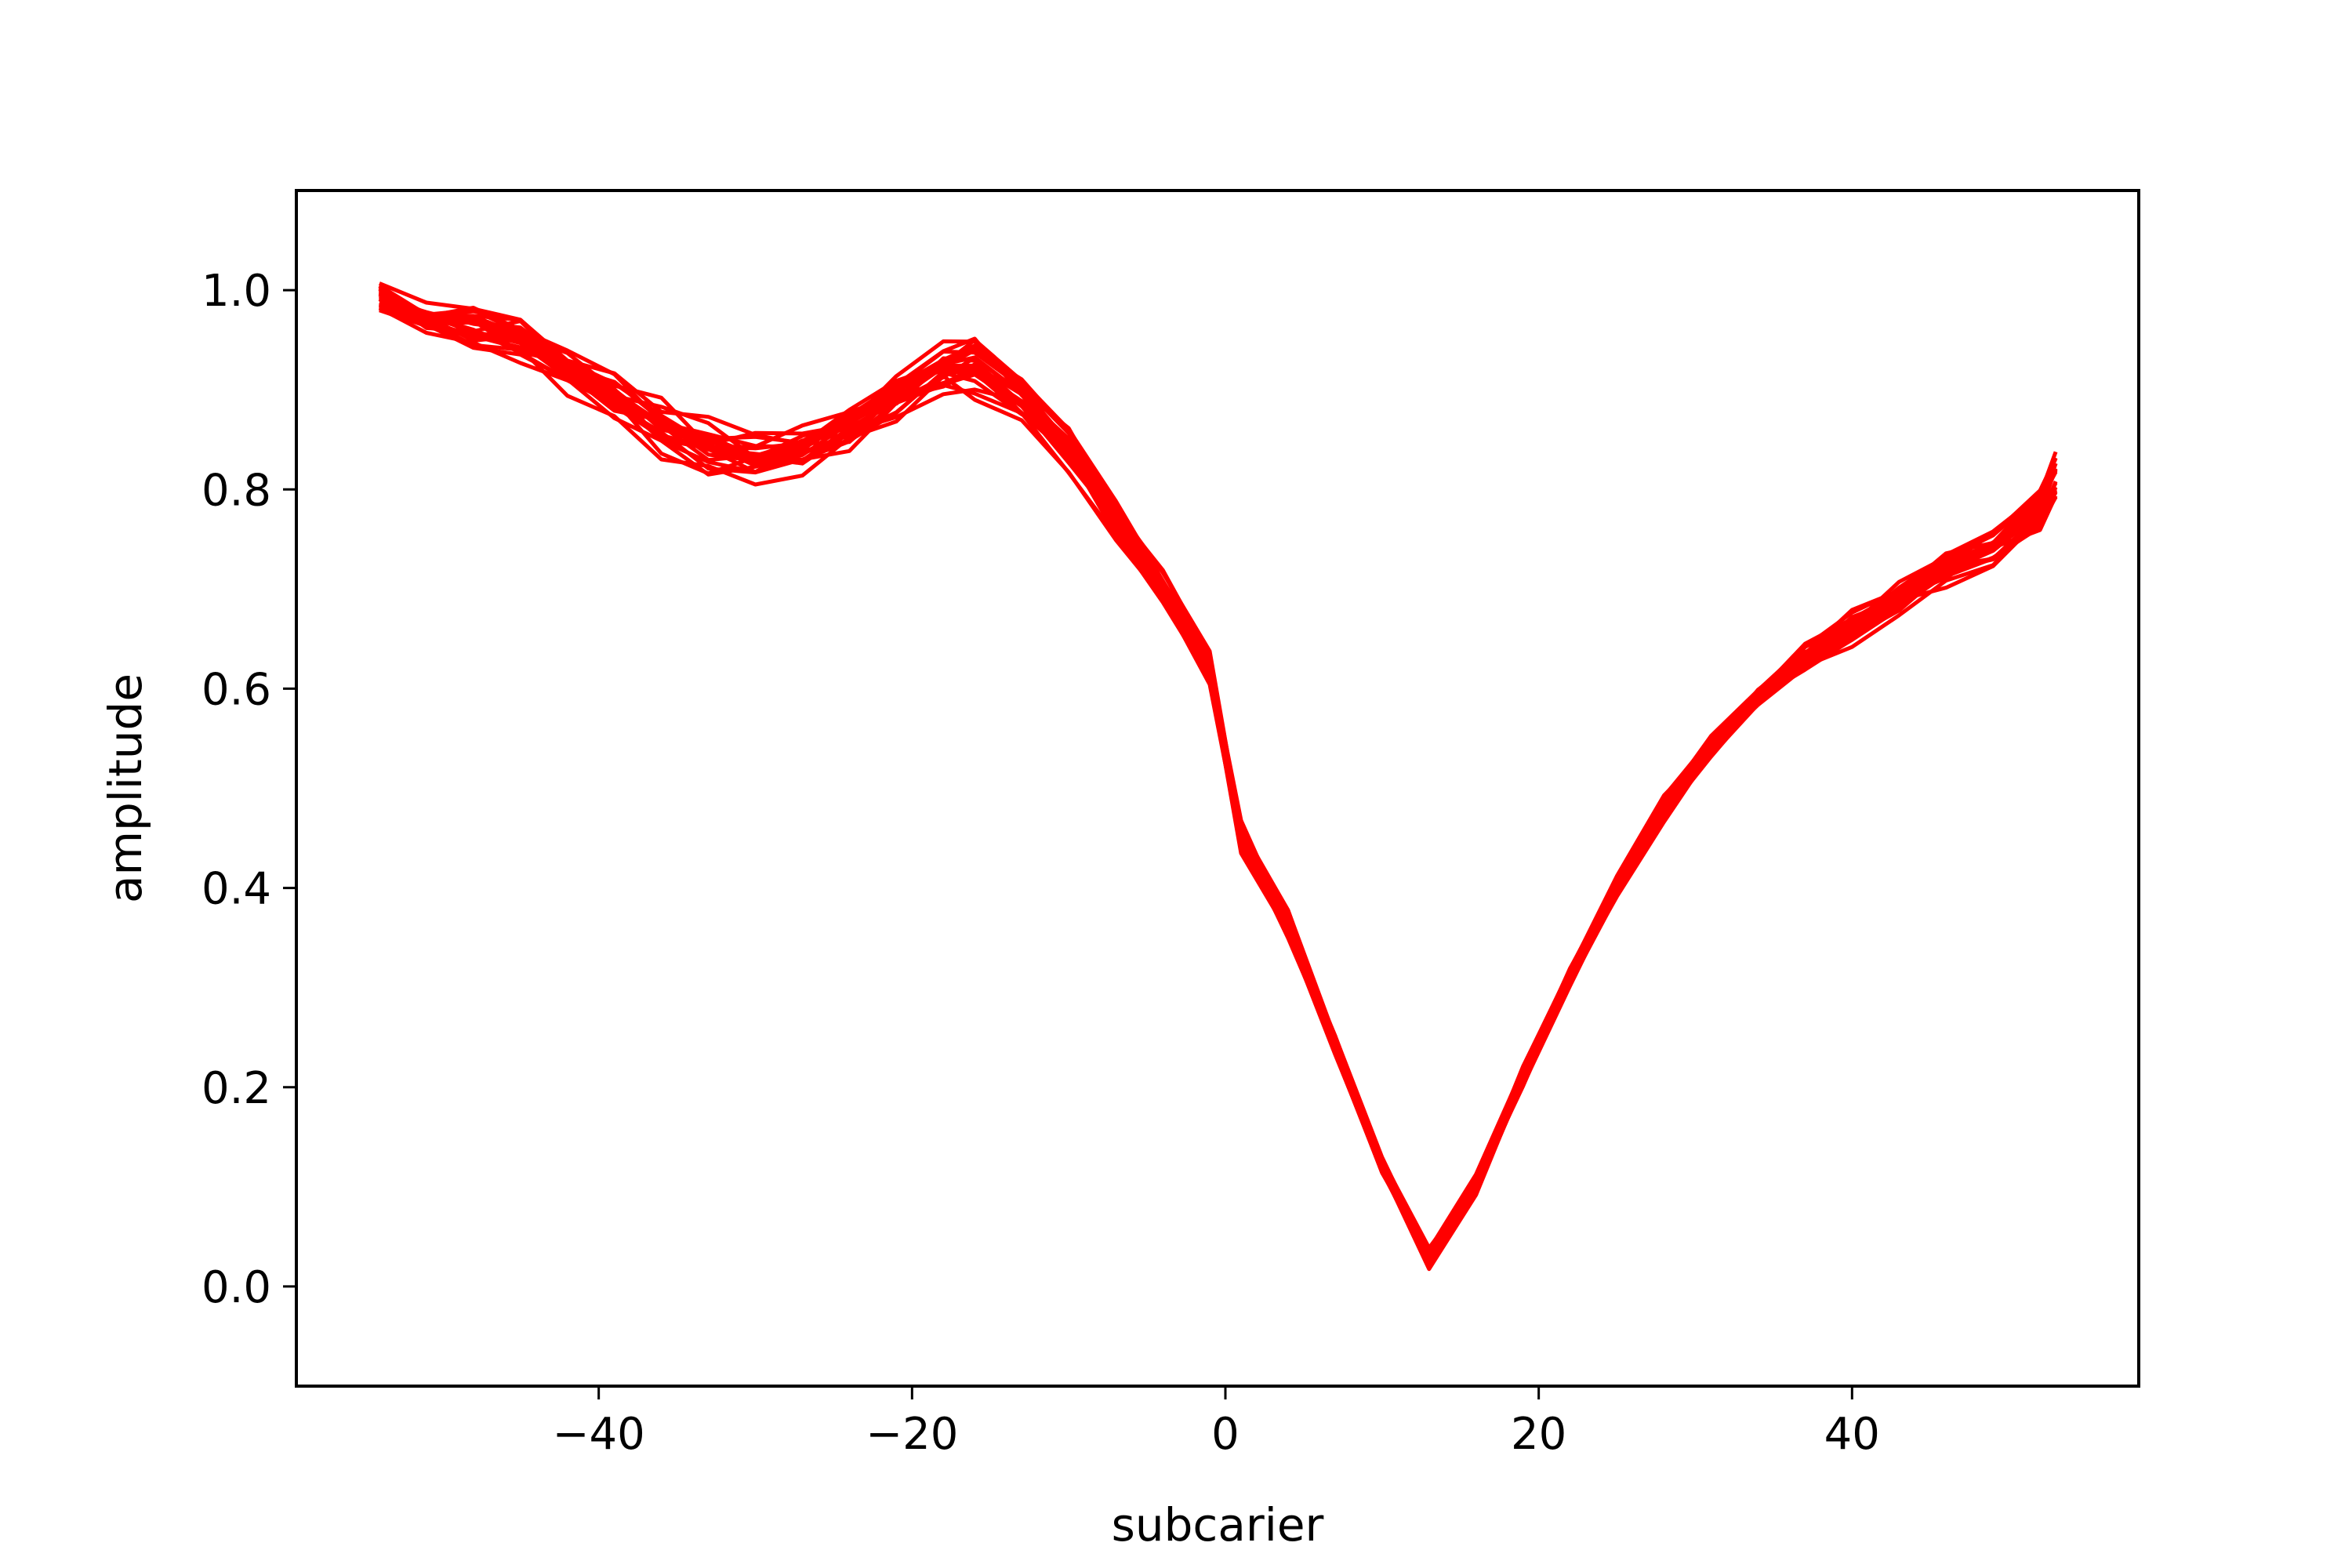 The image size is (2352, 1568). What do you see at coordinates (599, 1434) in the screenshot?
I see `x-tick-label: −40` at bounding box center [599, 1434].